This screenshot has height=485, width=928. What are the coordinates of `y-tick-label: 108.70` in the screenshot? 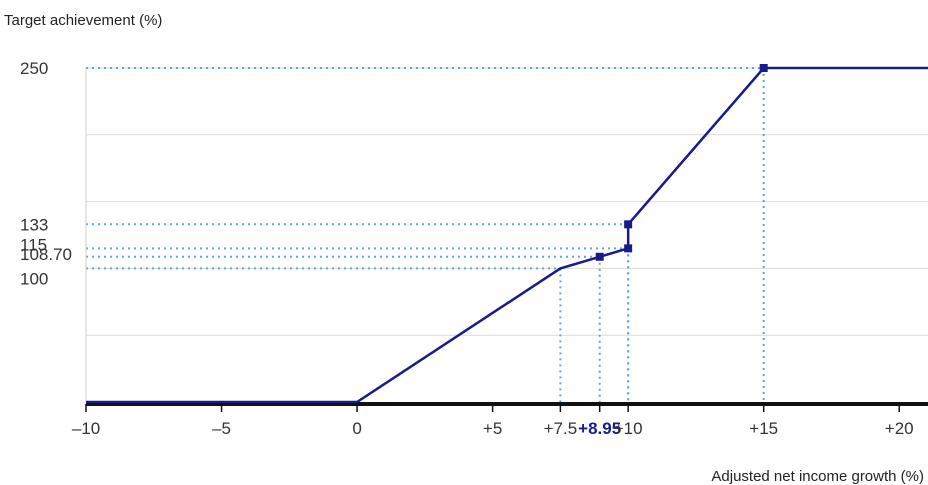 It's located at (46, 254).